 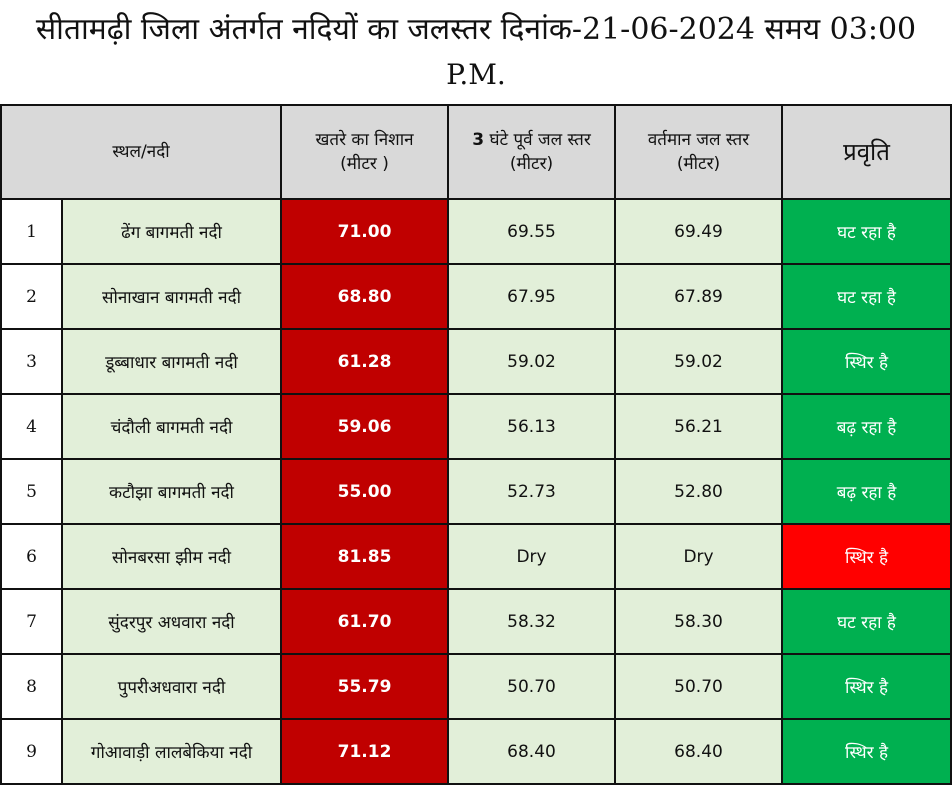 I want to click on serial-number: 2, so click(x=31, y=296).